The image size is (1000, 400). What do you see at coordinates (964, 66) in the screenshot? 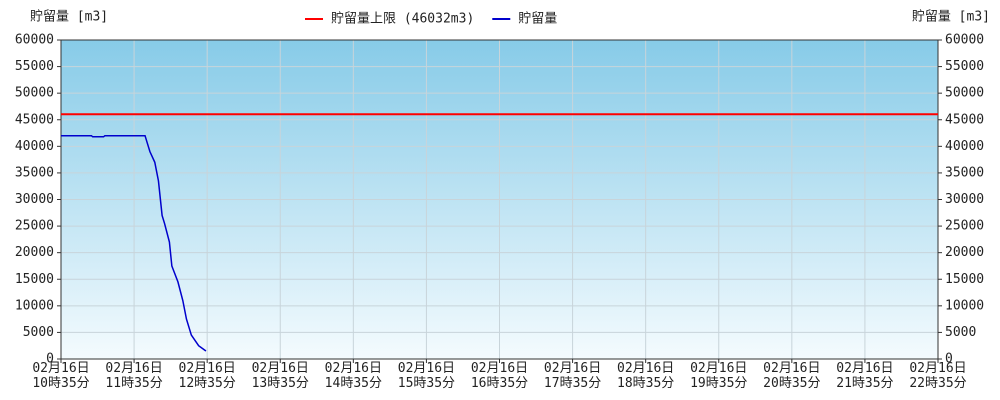
I see `y2-tick-label: 55000` at bounding box center [964, 66].